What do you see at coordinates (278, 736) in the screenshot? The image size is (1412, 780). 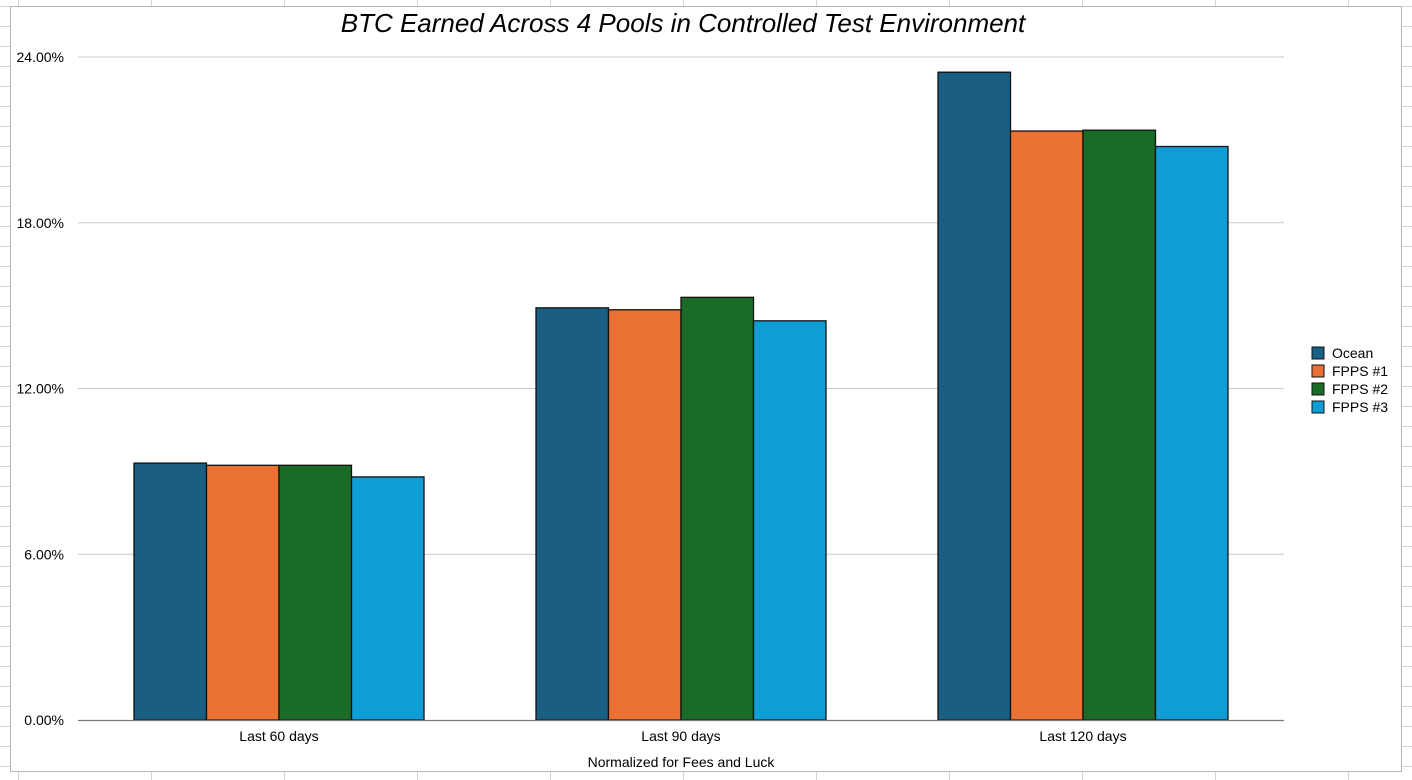 I see `x-tick-label: Last 60 days` at bounding box center [278, 736].